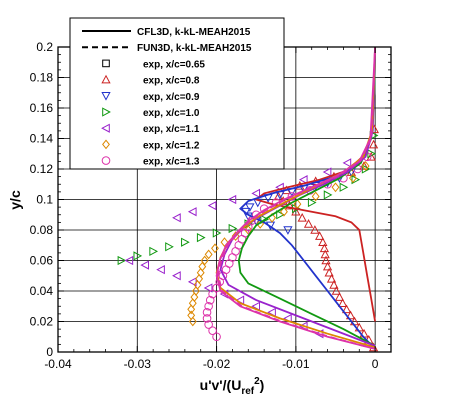 This screenshot has height=401, width=450. What do you see at coordinates (171, 81) in the screenshot?
I see `legend-label: exp, x/c=0.8` at bounding box center [171, 81].